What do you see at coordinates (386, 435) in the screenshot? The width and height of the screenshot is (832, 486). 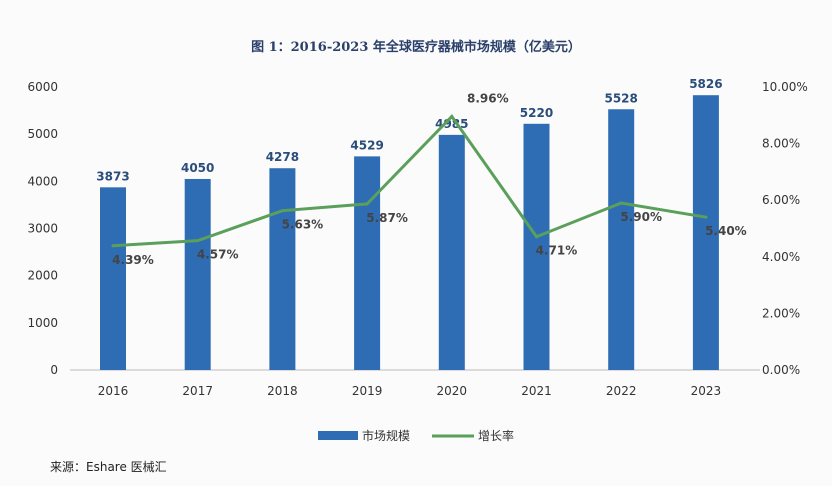 I see `legend-label-bar: 市场规模` at bounding box center [386, 435].